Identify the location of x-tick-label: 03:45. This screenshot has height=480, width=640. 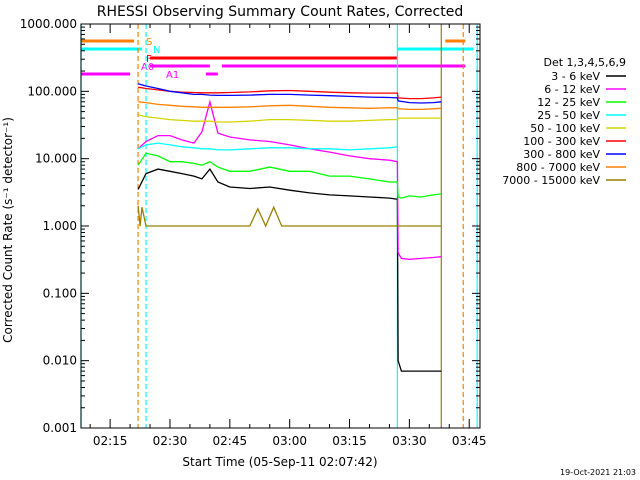
(469, 441).